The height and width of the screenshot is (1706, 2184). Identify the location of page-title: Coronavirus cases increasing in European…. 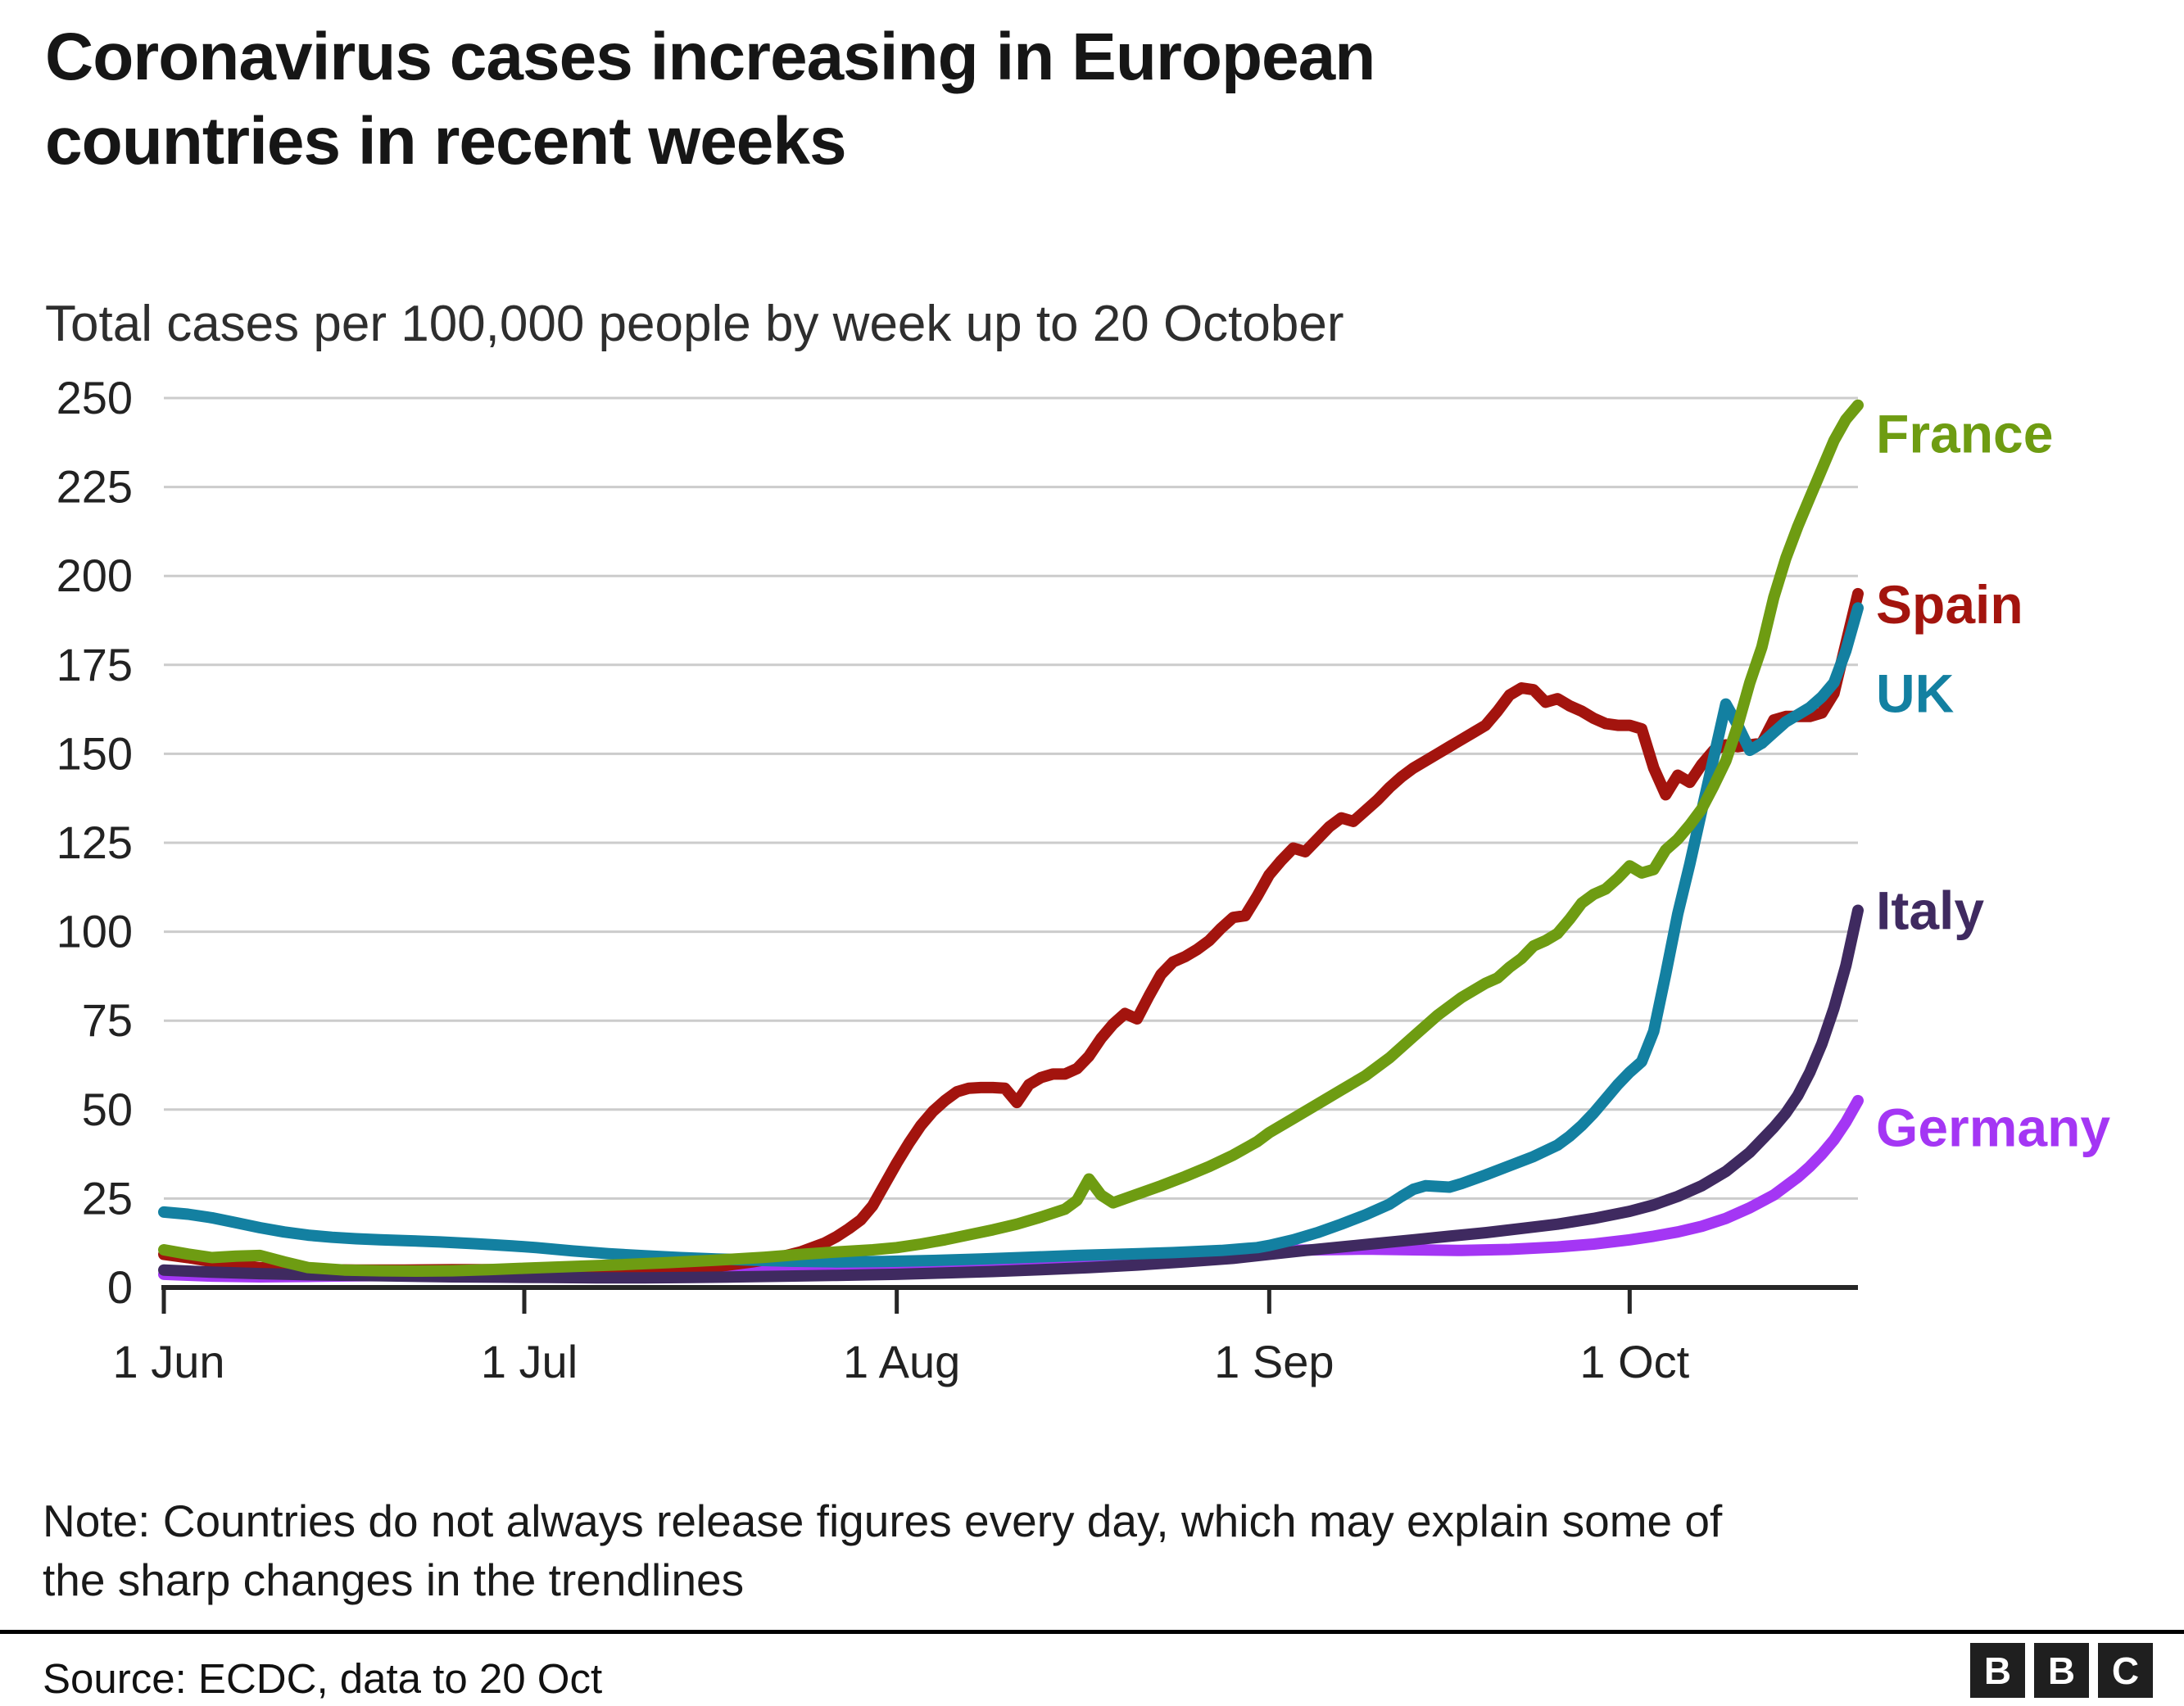
(1028, 99).